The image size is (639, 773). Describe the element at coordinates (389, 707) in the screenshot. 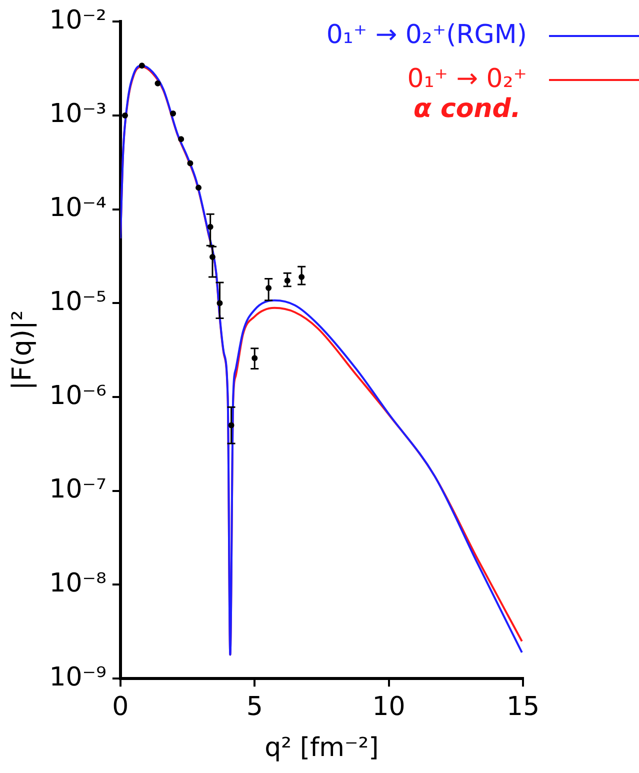

I see `x-tick-label: 10` at that location.